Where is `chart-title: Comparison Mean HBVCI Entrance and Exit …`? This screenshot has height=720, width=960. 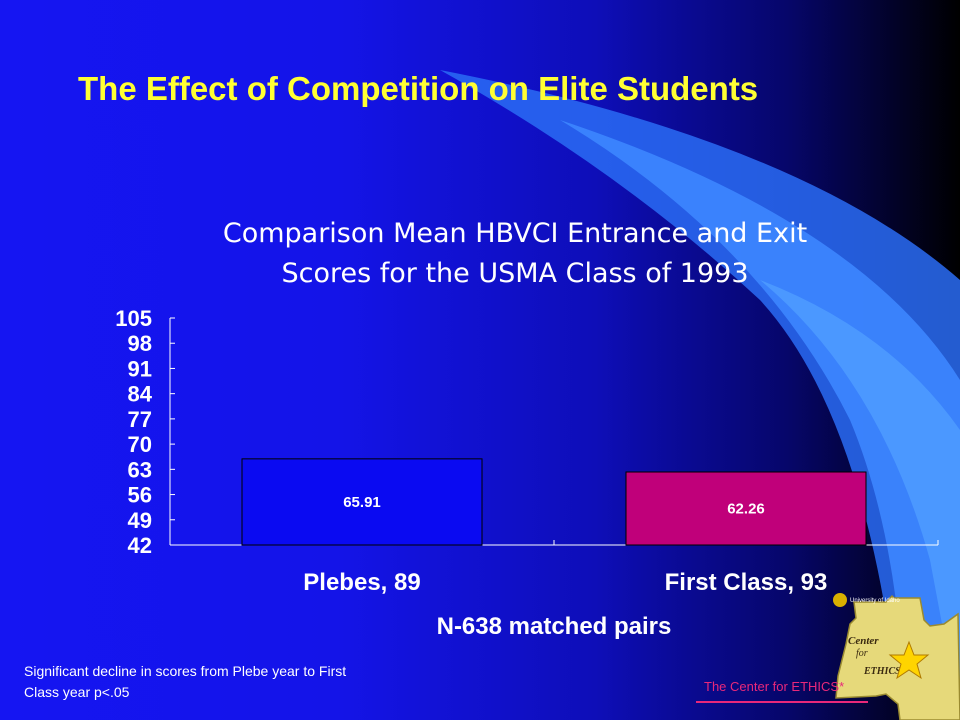 chart-title: Comparison Mean HBVCI Entrance and Exit … is located at coordinates (515, 254).